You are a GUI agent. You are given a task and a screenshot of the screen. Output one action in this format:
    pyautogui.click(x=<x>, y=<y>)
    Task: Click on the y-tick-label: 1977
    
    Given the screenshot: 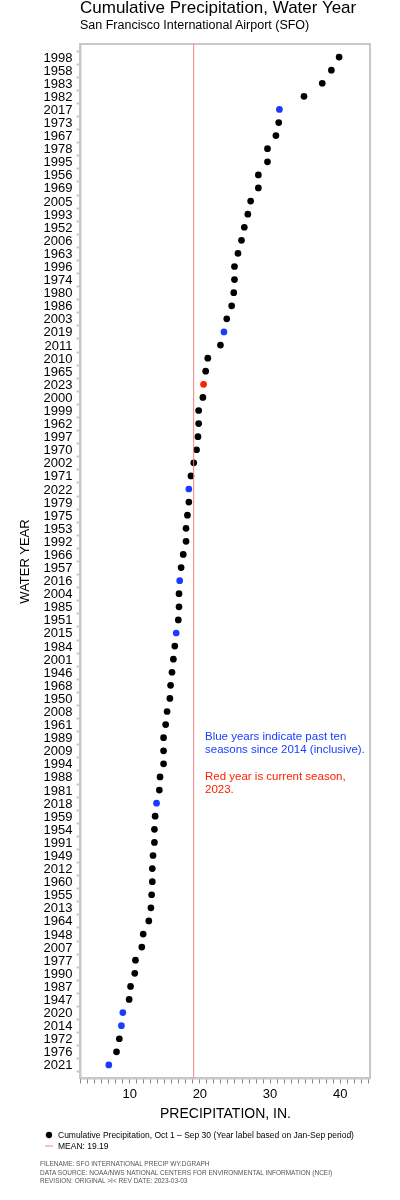 What is the action you would take?
    pyautogui.click(x=58, y=960)
    